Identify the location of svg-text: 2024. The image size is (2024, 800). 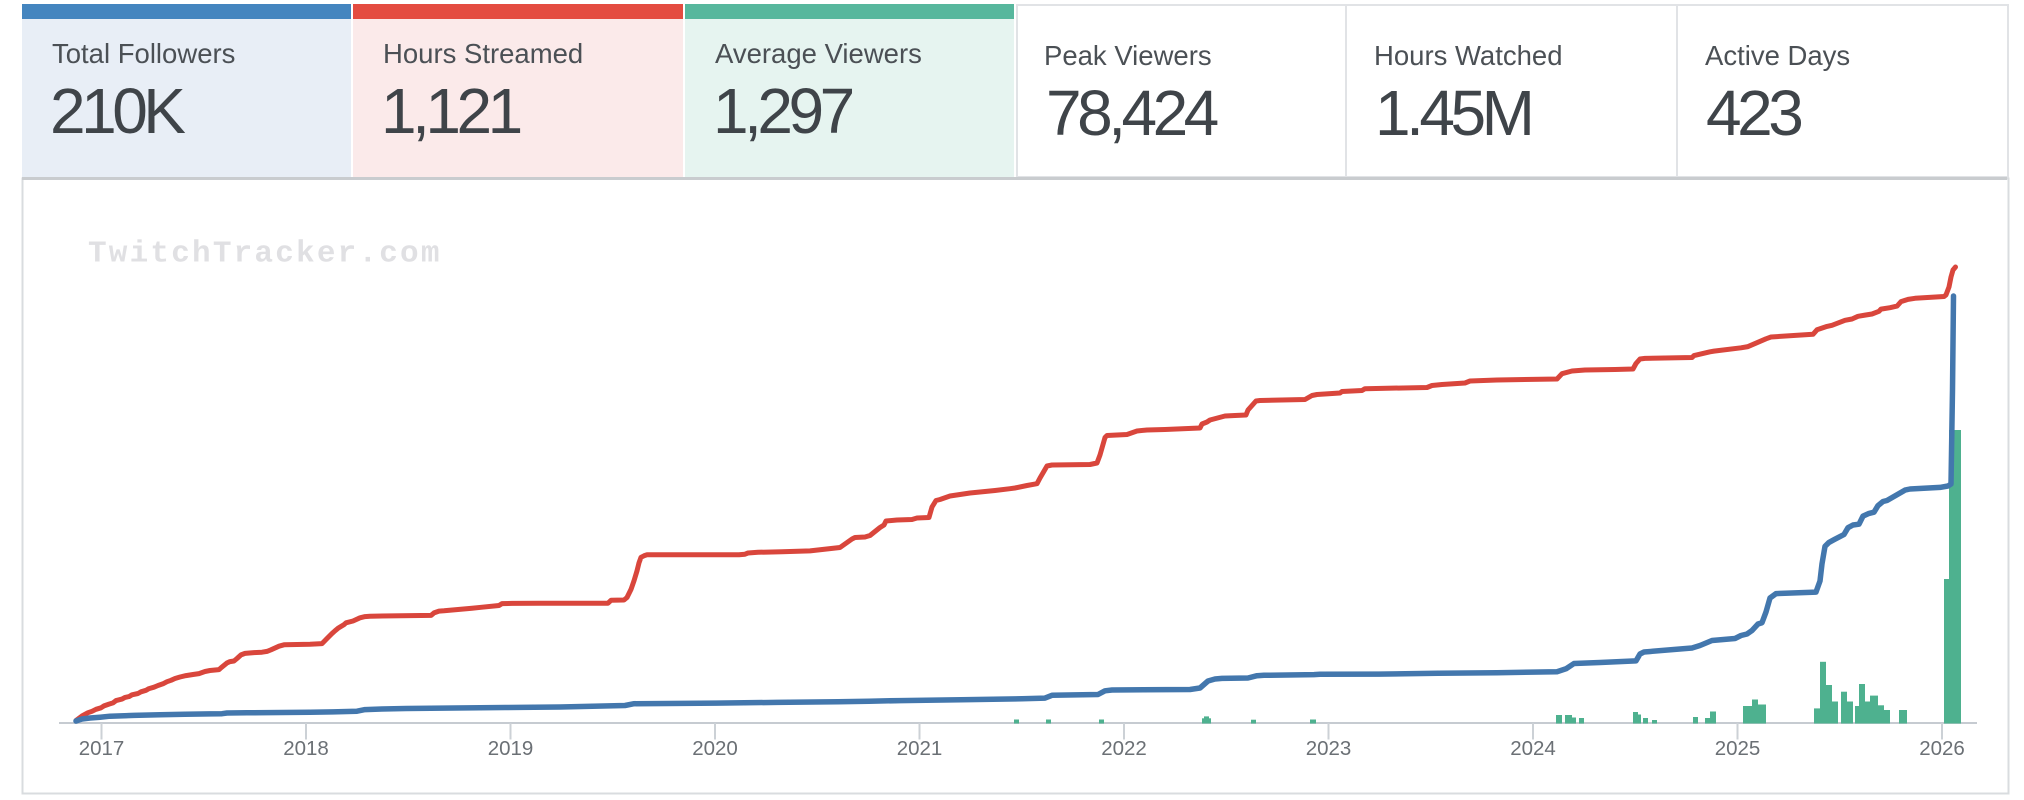
(1533, 748).